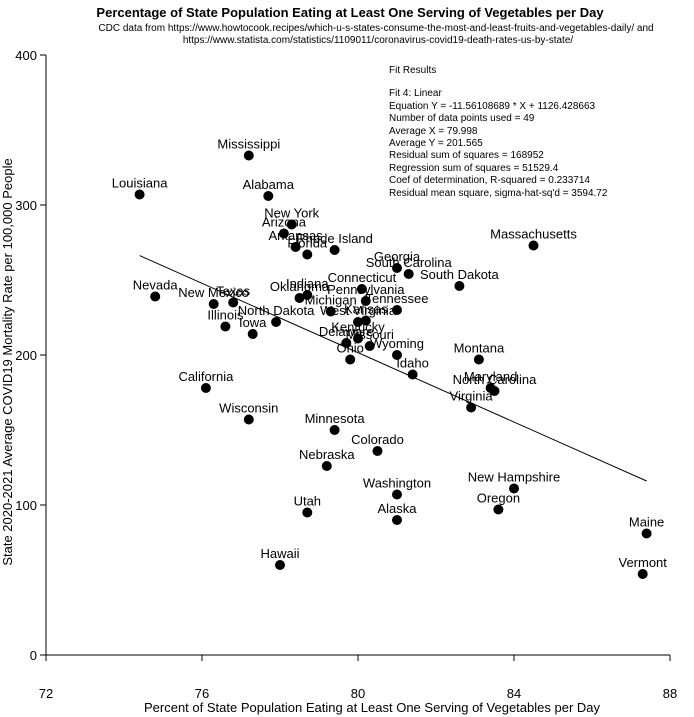  I want to click on point-label: Oregon, so click(498, 498).